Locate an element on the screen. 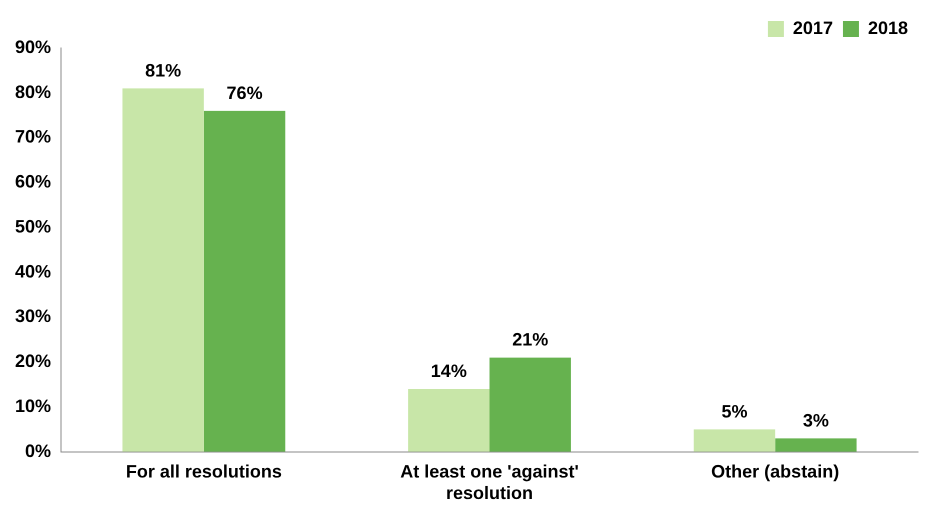  y-tick-label: 60% is located at coordinates (33, 182).